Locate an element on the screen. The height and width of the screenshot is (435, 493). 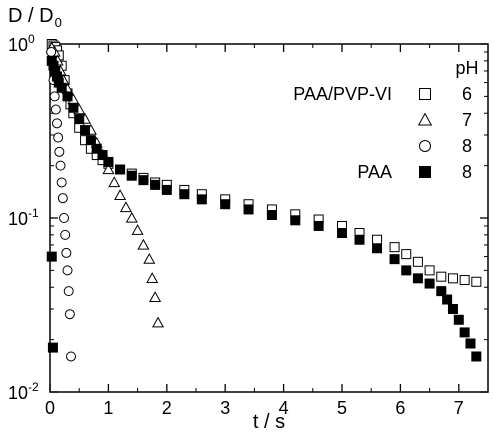
y-tick-label: 10⁻² is located at coordinates (23, 391).